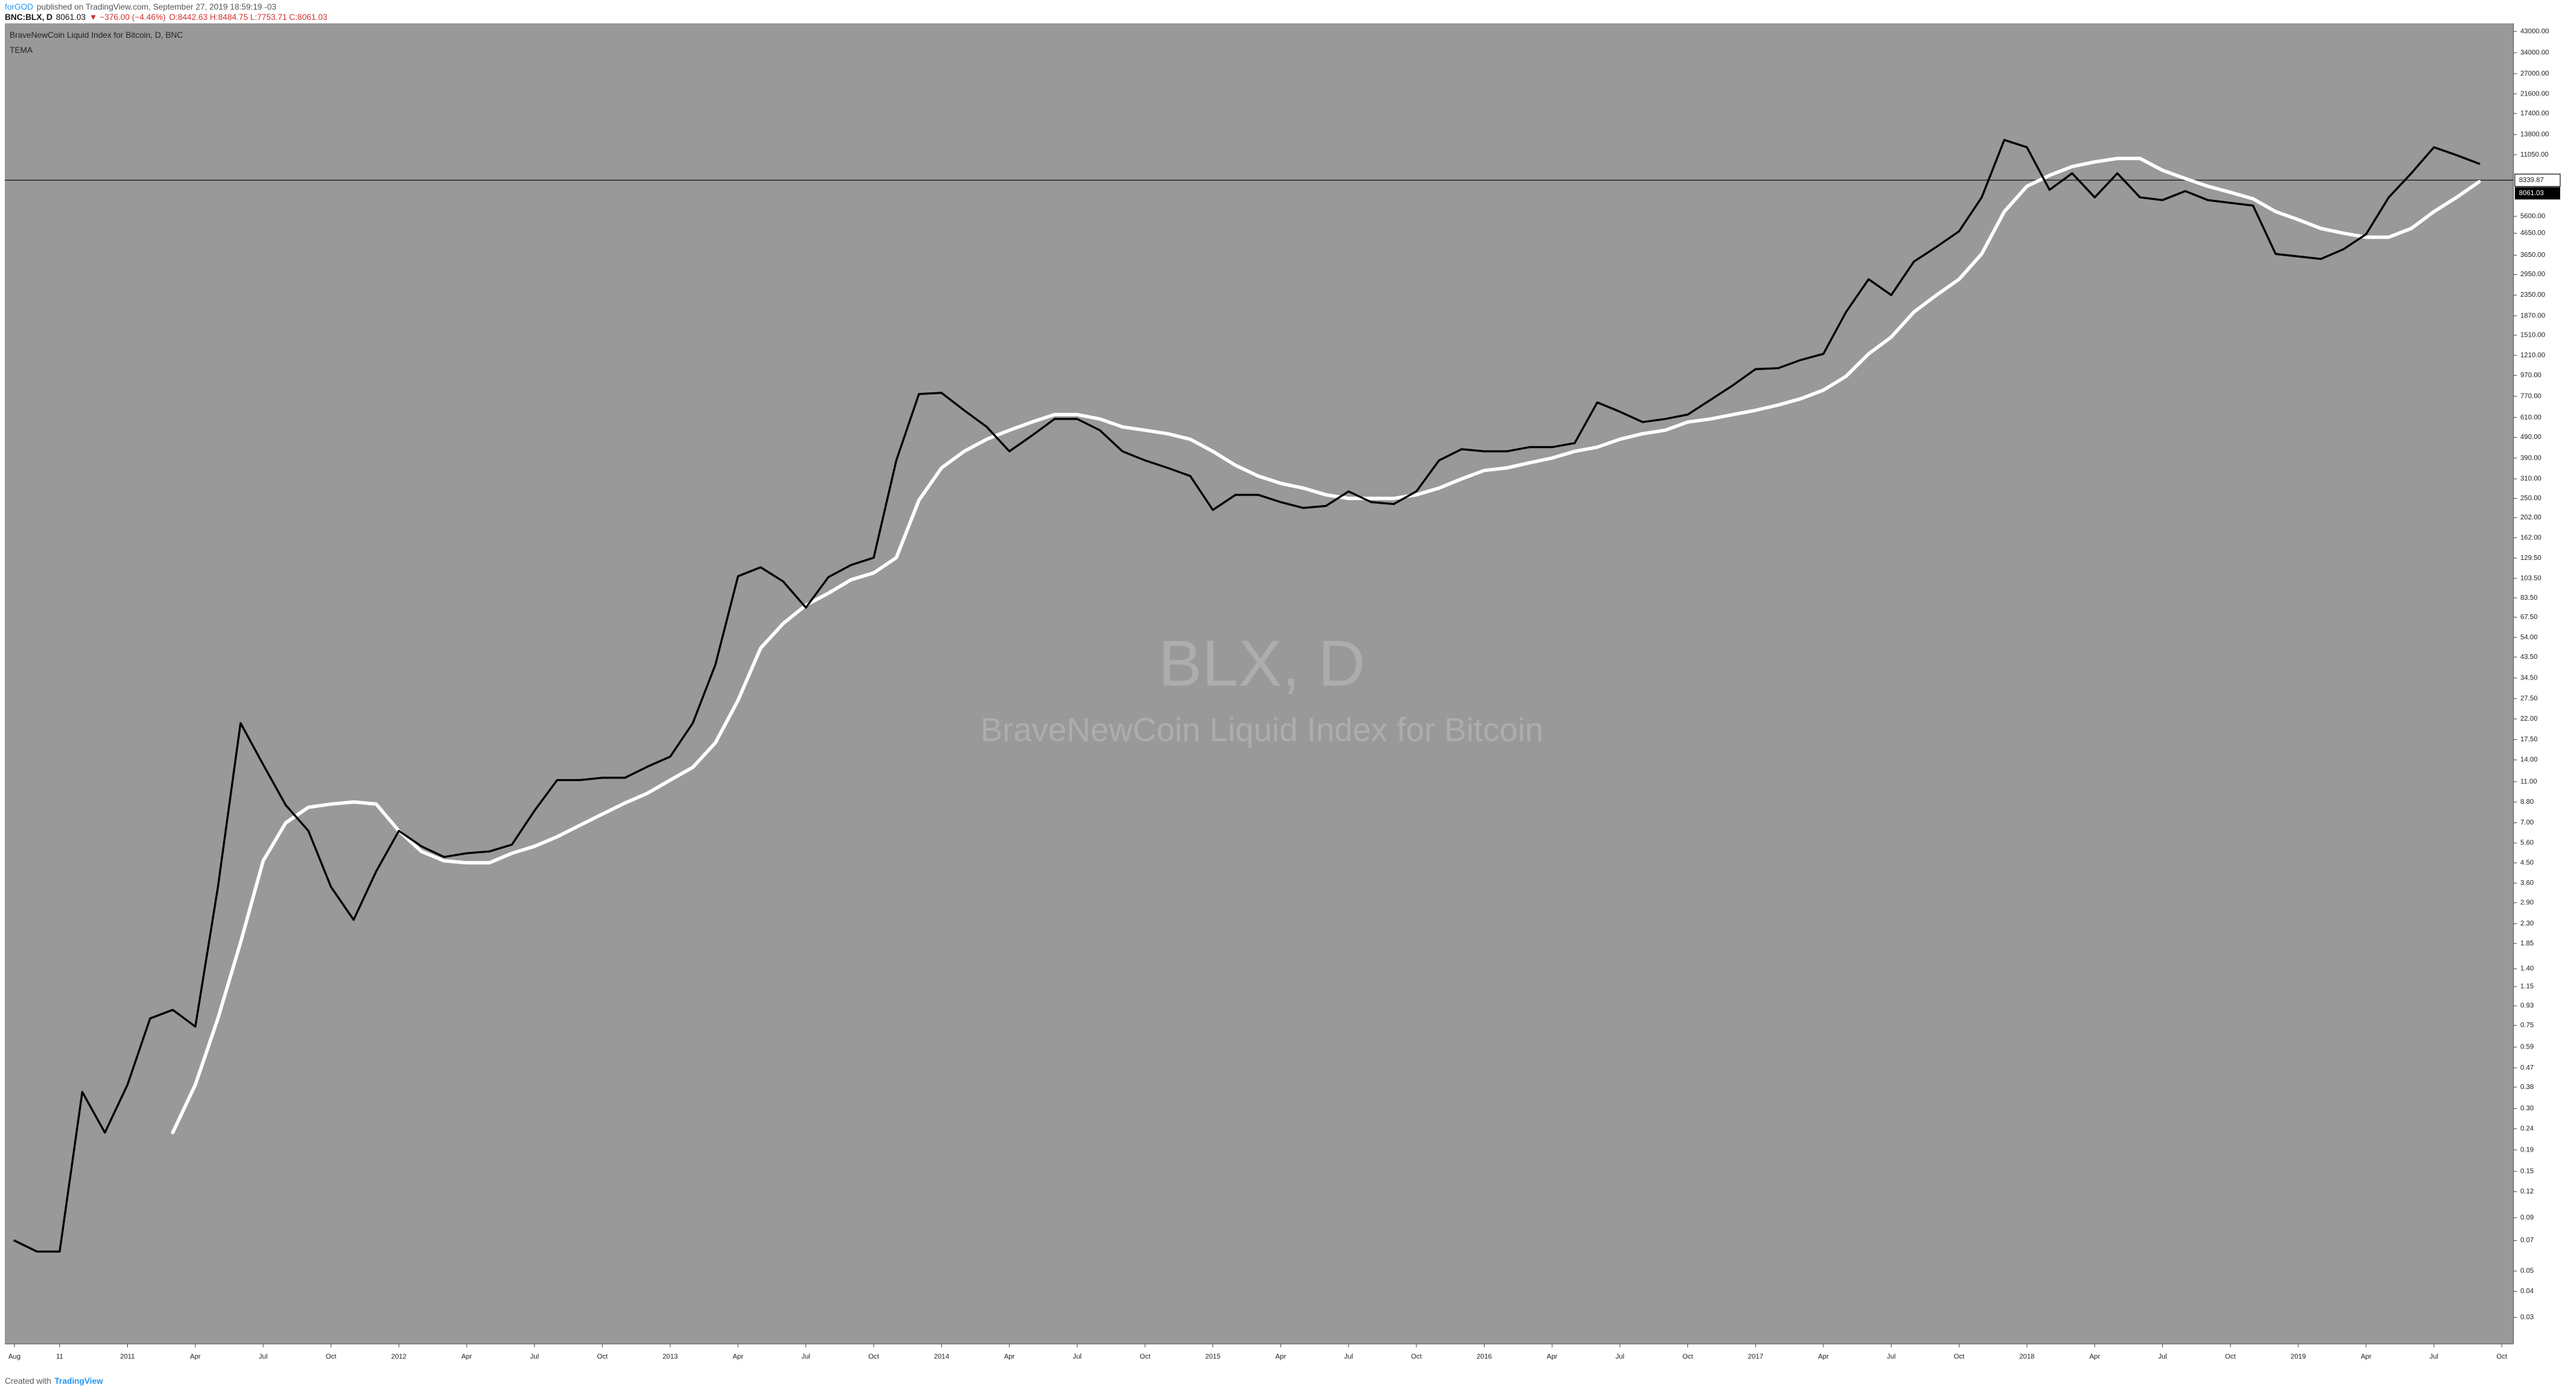  I want to click on y-tick-label: 0.47, so click(2527, 1068).